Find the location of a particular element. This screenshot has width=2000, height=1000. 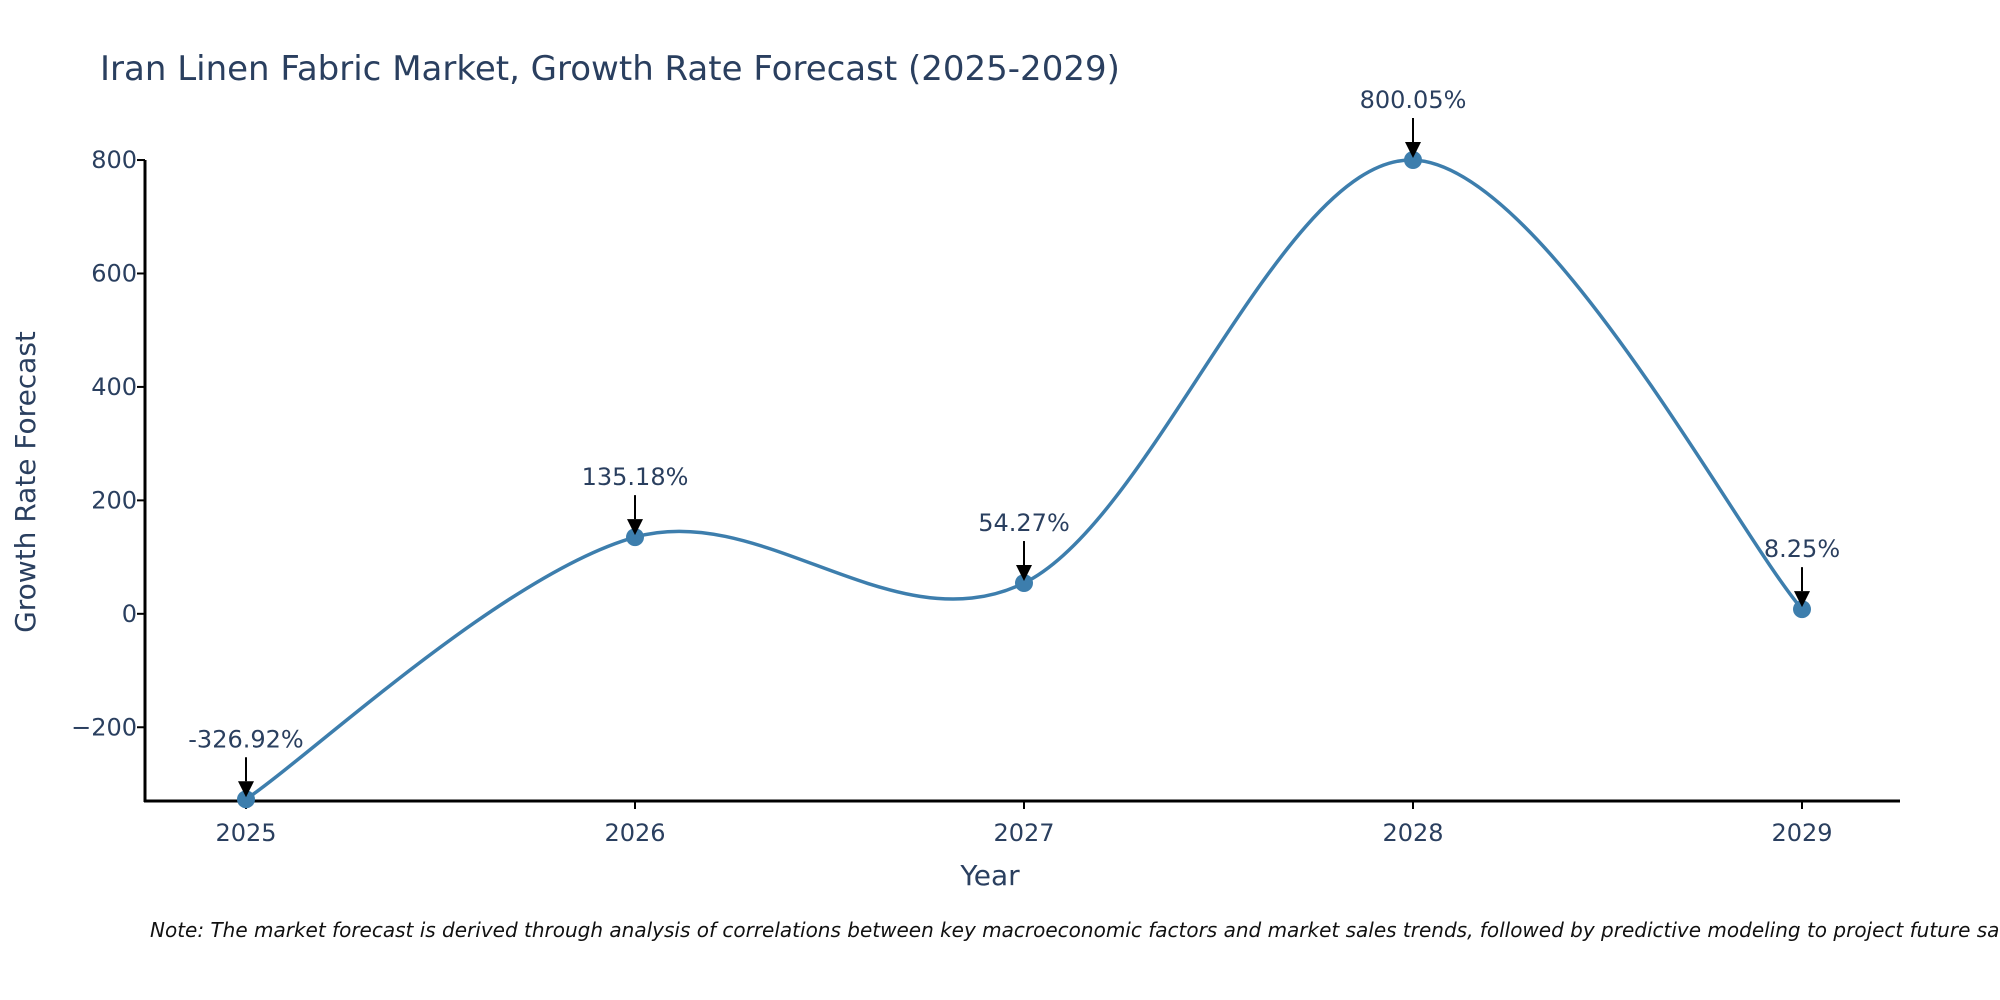

y-tick-label: 400 is located at coordinates (114, 387).